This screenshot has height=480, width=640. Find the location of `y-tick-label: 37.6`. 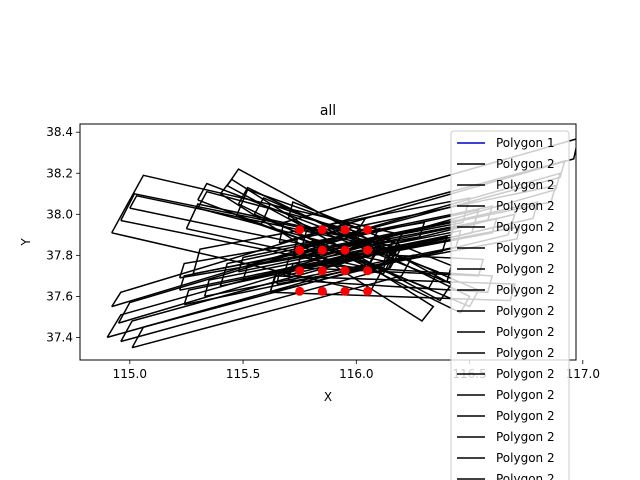

y-tick-label: 37.6 is located at coordinates (59, 296).